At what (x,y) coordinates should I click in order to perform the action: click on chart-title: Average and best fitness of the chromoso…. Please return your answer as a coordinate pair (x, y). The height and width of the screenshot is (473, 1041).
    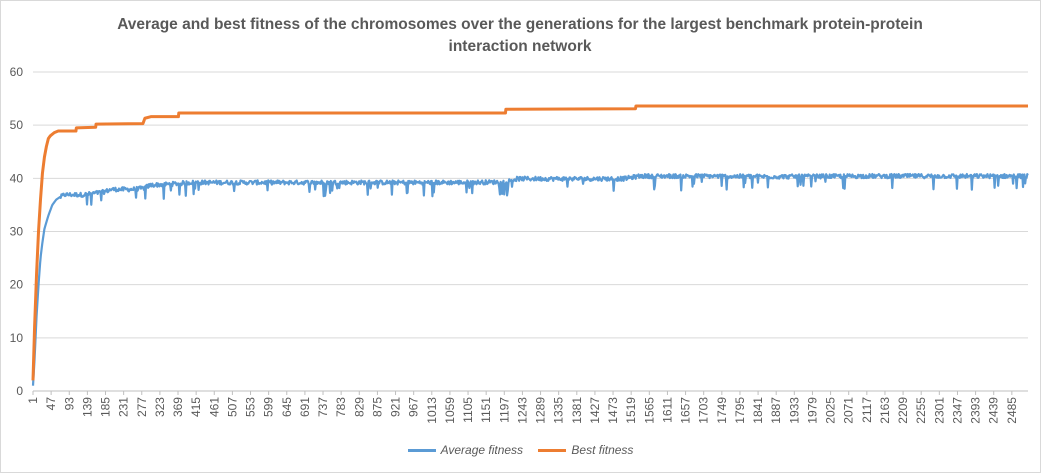
    Looking at the image, I should click on (520, 35).